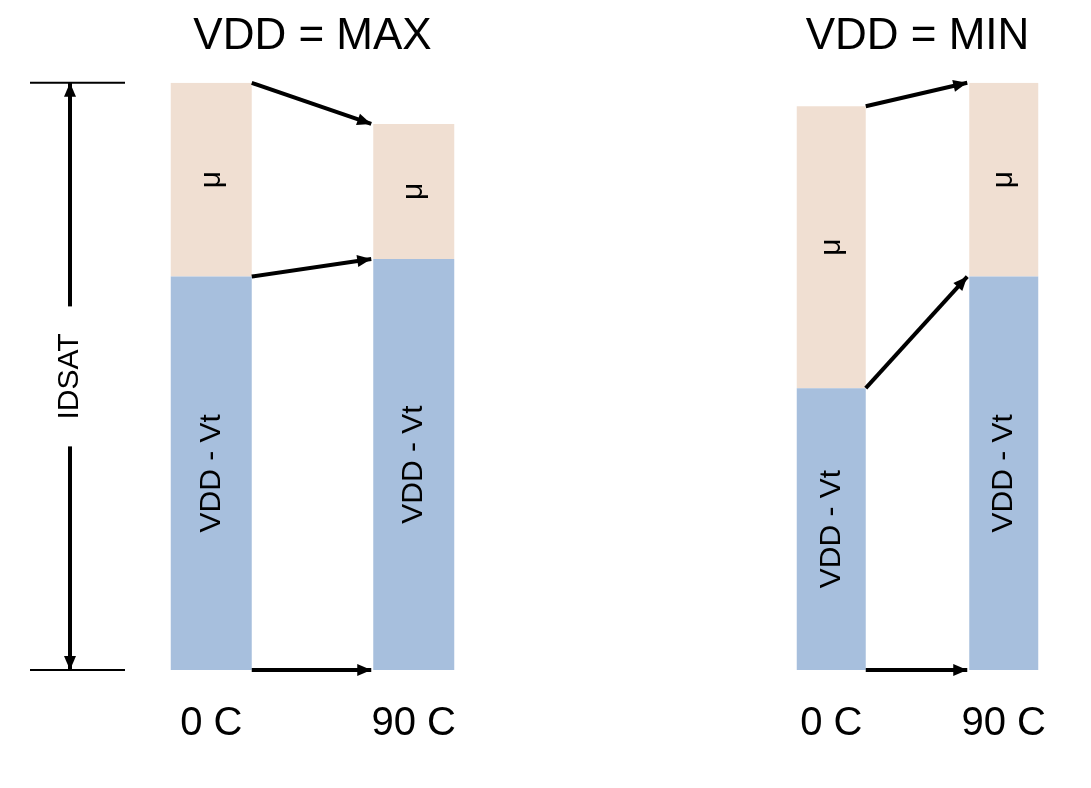 This screenshot has height=788, width=1091. Describe the element at coordinates (917, 33) in the screenshot. I see `chart-title: VDD = MIN` at that location.